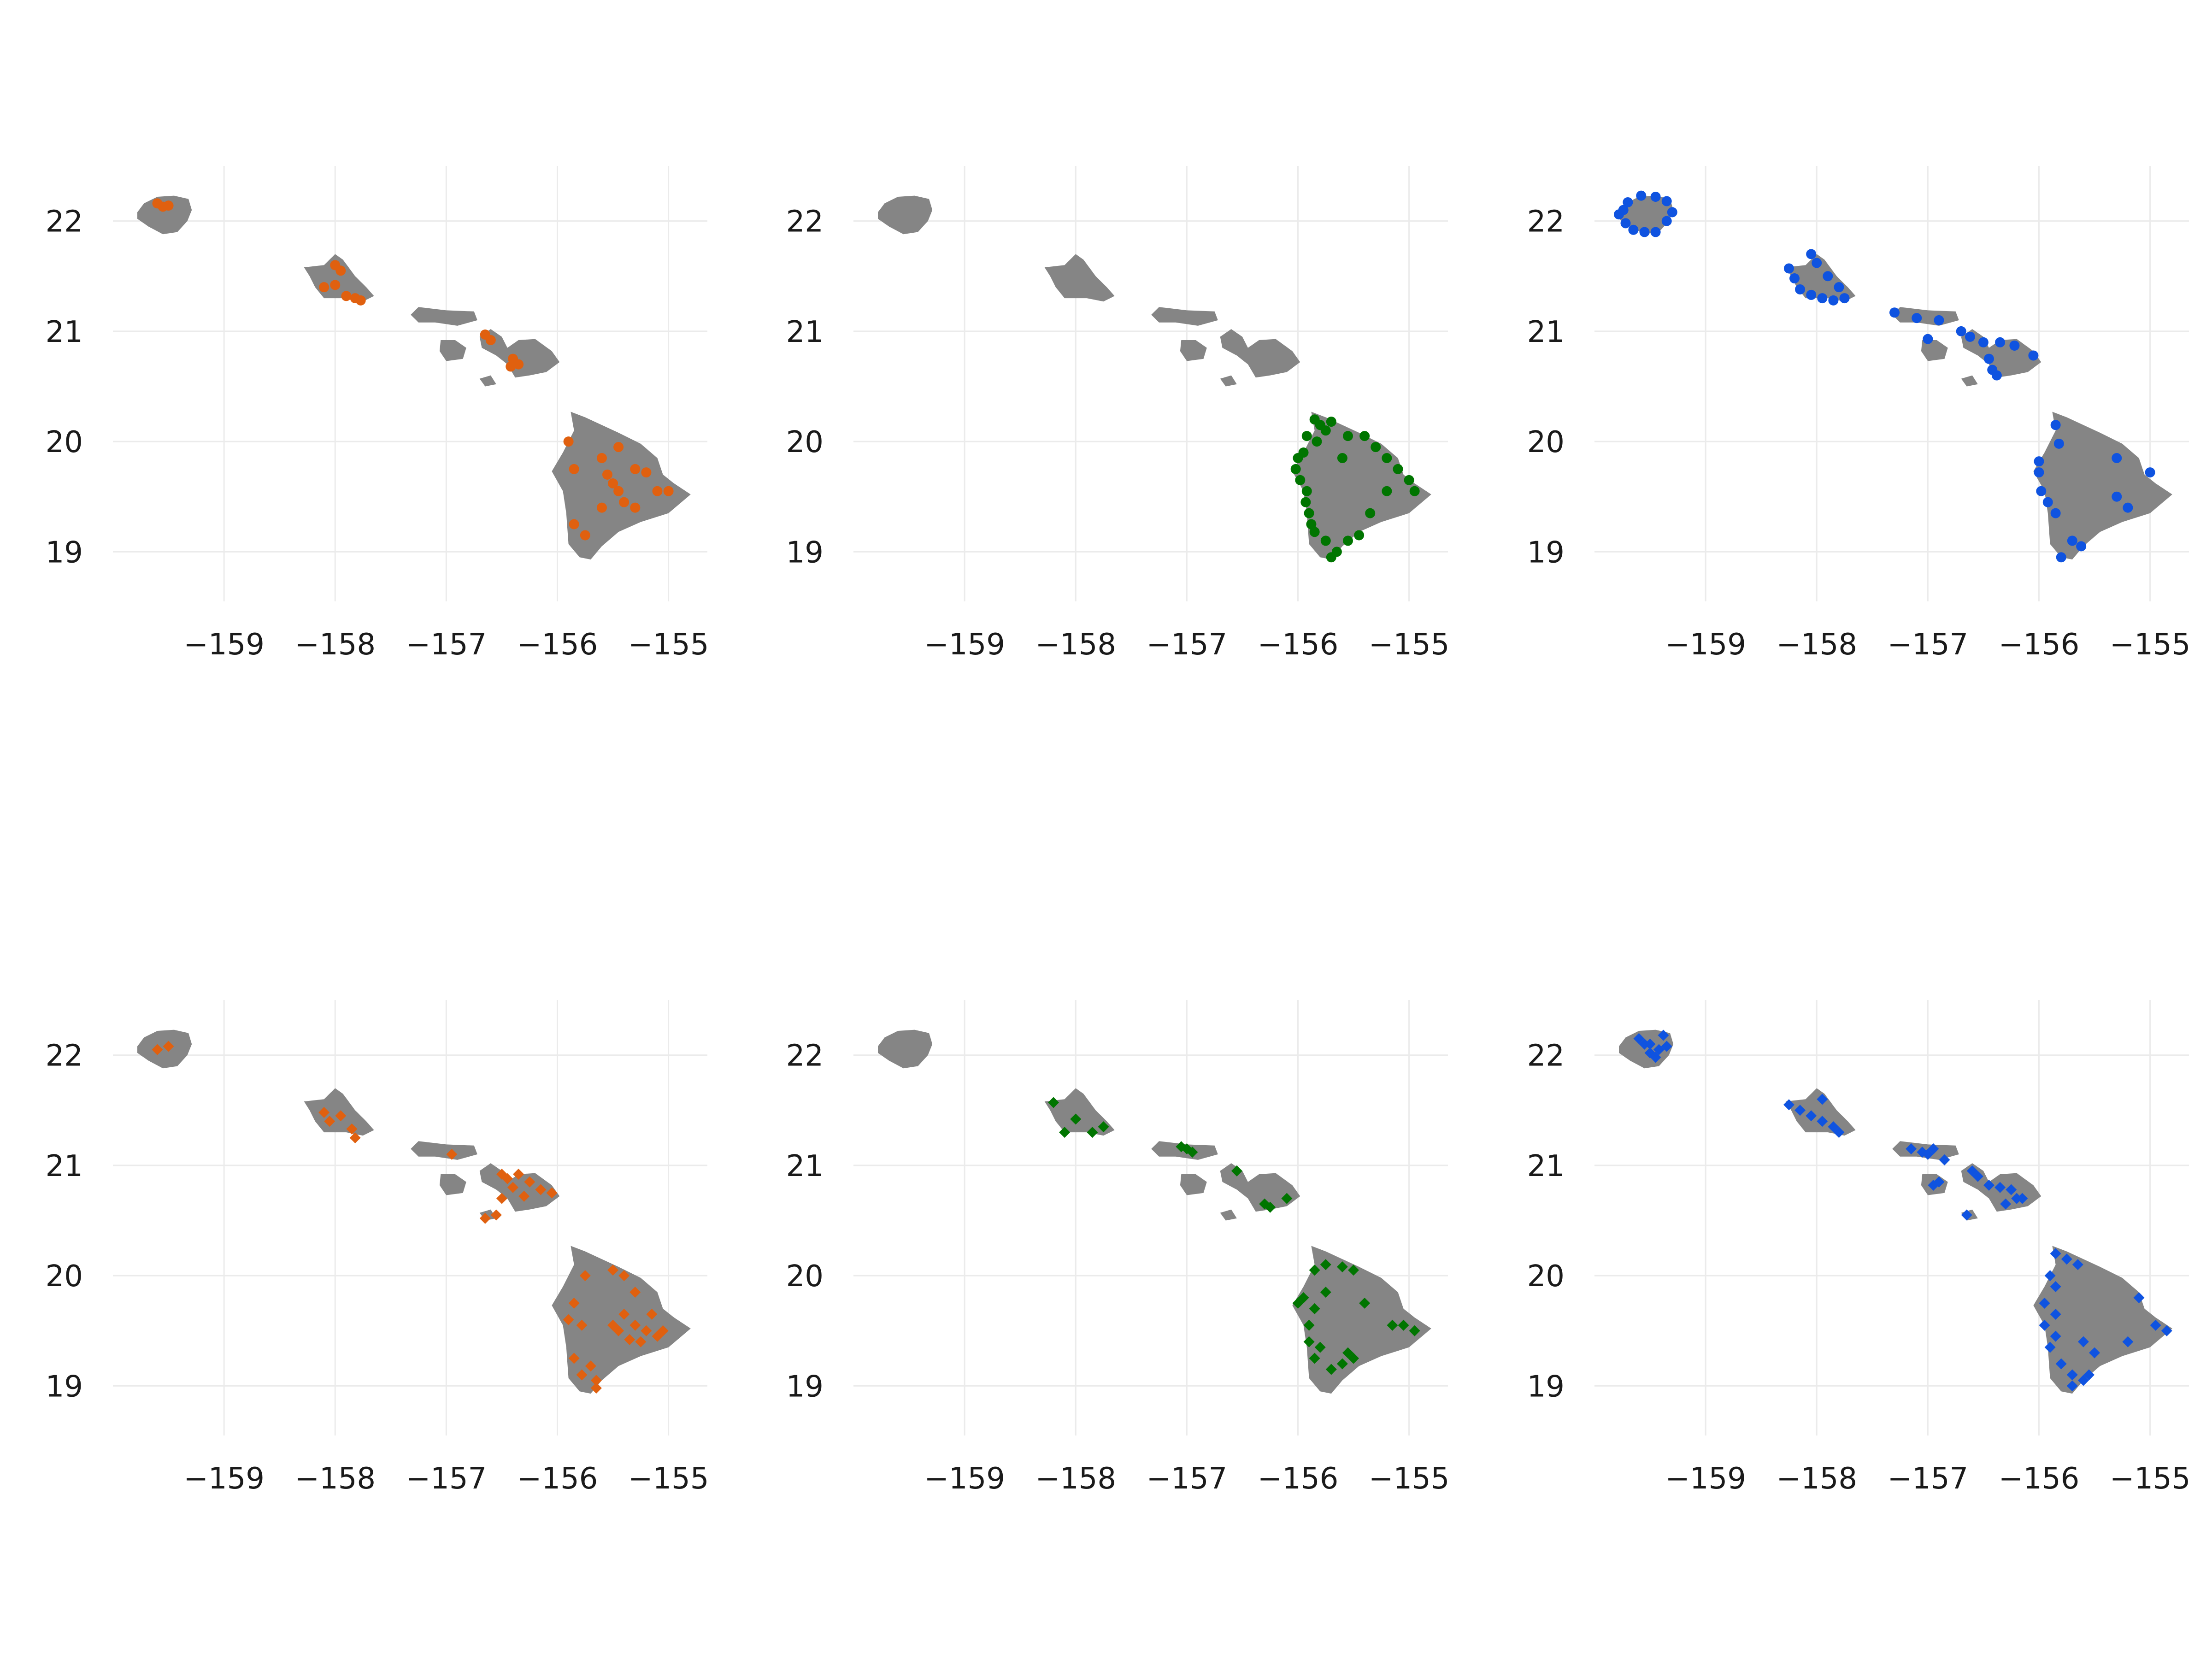 This screenshot has width=2212, height=1659. What do you see at coordinates (444, 1150) in the screenshot?
I see `island-molokai` at bounding box center [444, 1150].